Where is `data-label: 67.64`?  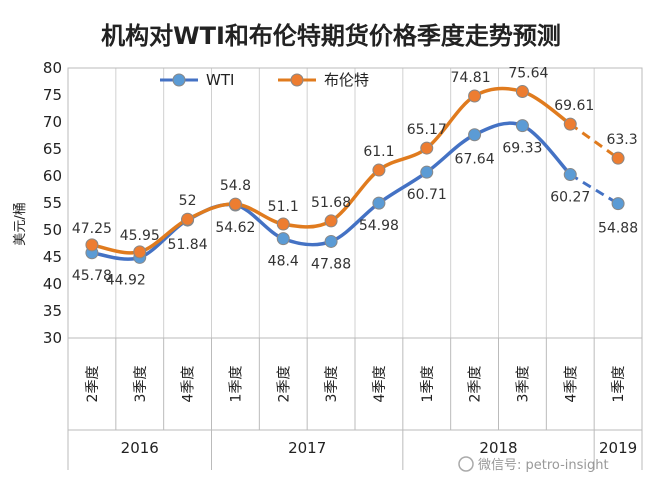
data-label: 67.64 is located at coordinates (475, 160).